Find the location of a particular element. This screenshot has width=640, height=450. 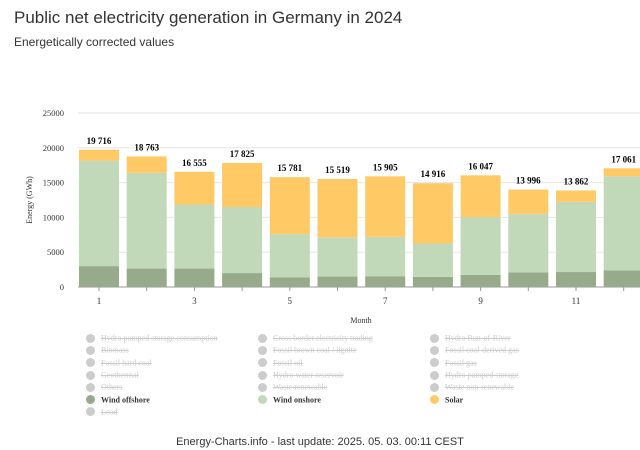

y-tick-label: 0 is located at coordinates (62, 287).